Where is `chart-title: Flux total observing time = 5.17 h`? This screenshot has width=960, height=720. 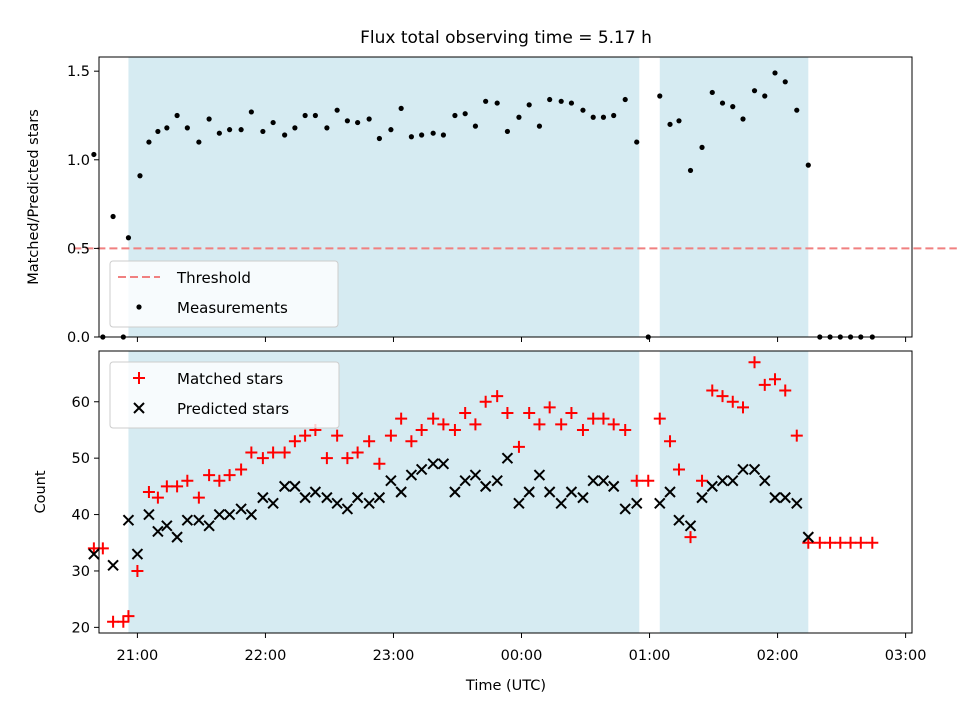 chart-title: Flux total observing time = 5.17 h is located at coordinates (506, 38).